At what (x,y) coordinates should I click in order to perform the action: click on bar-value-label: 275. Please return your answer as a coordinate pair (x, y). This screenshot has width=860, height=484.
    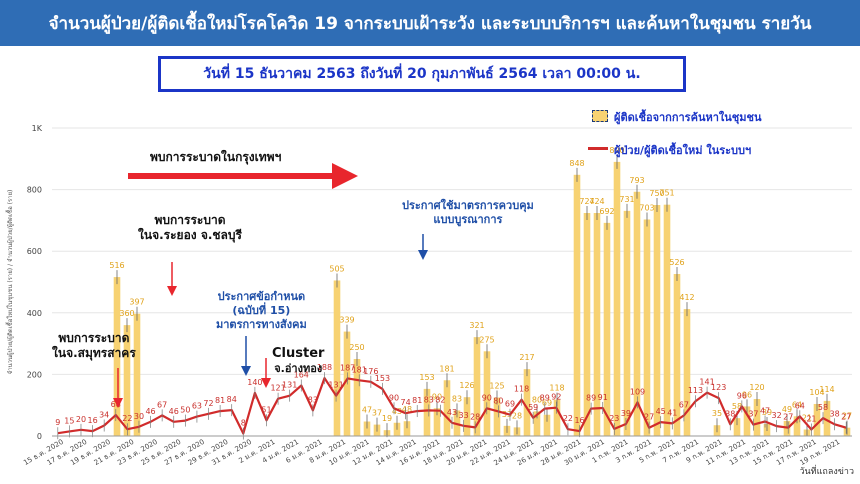
    Looking at the image, I should click on (486, 339).